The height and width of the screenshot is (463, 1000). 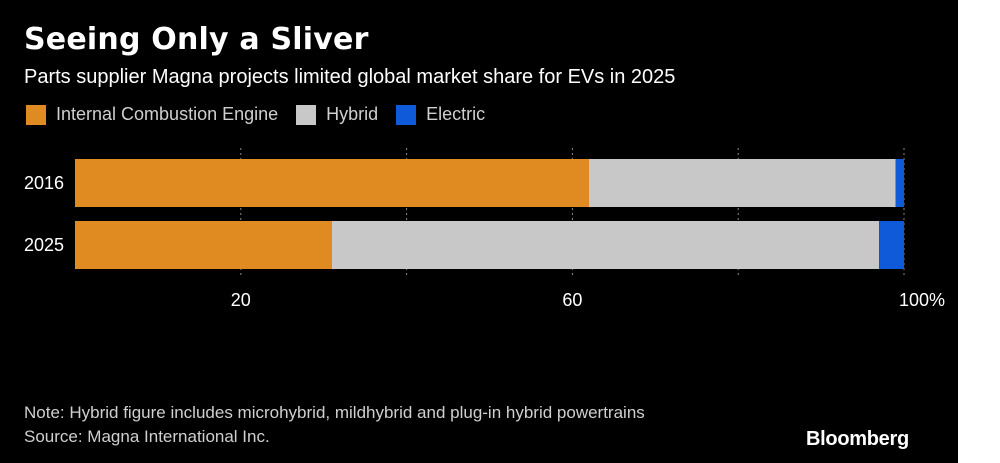 What do you see at coordinates (572, 300) in the screenshot?
I see `x-tick-label-60: 60` at bounding box center [572, 300].